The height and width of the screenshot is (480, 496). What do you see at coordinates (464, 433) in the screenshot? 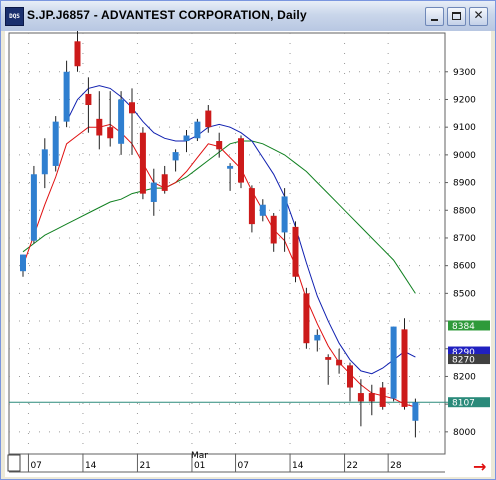
I see `y-tick-label: 8000` at bounding box center [464, 433].